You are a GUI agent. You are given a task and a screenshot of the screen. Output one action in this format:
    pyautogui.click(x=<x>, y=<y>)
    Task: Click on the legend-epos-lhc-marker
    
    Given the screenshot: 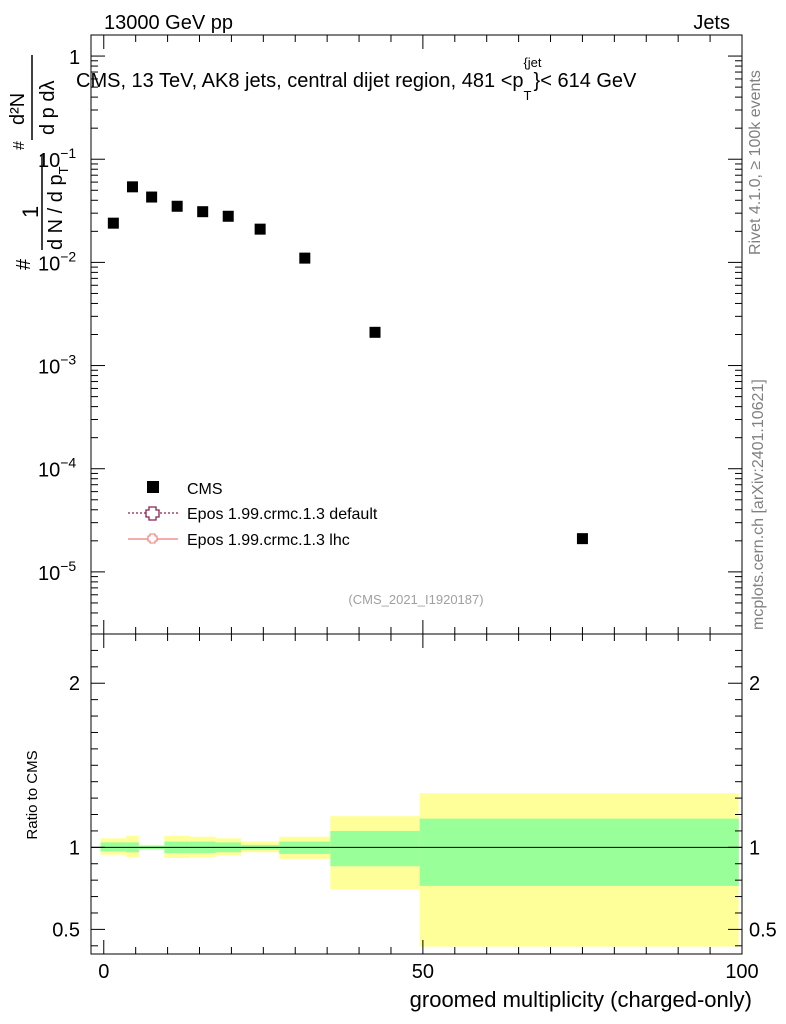 What is the action you would take?
    pyautogui.click(x=152, y=538)
    